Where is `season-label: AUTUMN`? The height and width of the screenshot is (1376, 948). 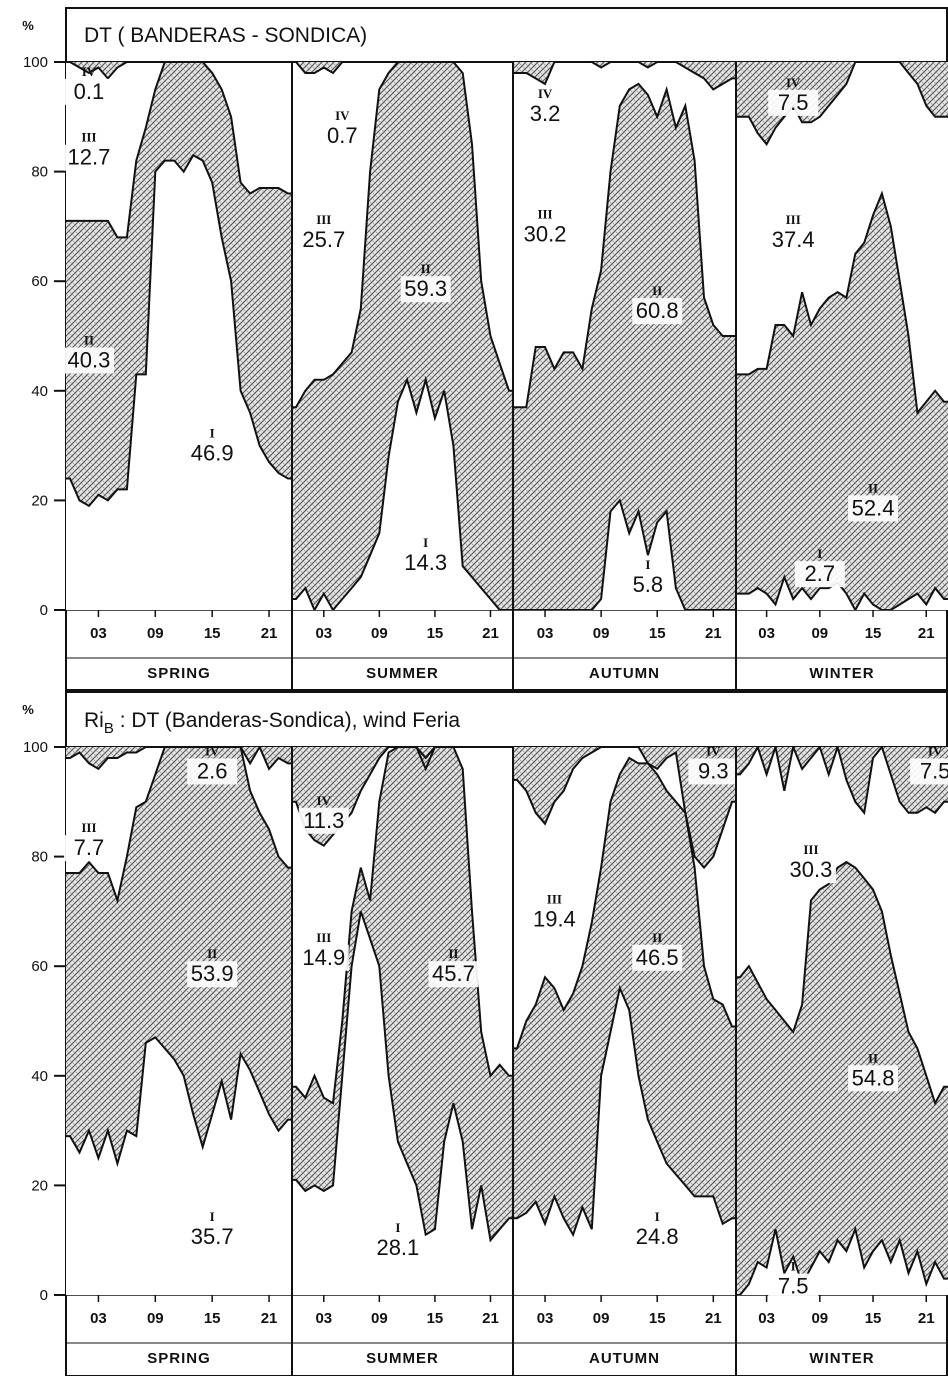 season-label: AUTUMN is located at coordinates (624, 1358).